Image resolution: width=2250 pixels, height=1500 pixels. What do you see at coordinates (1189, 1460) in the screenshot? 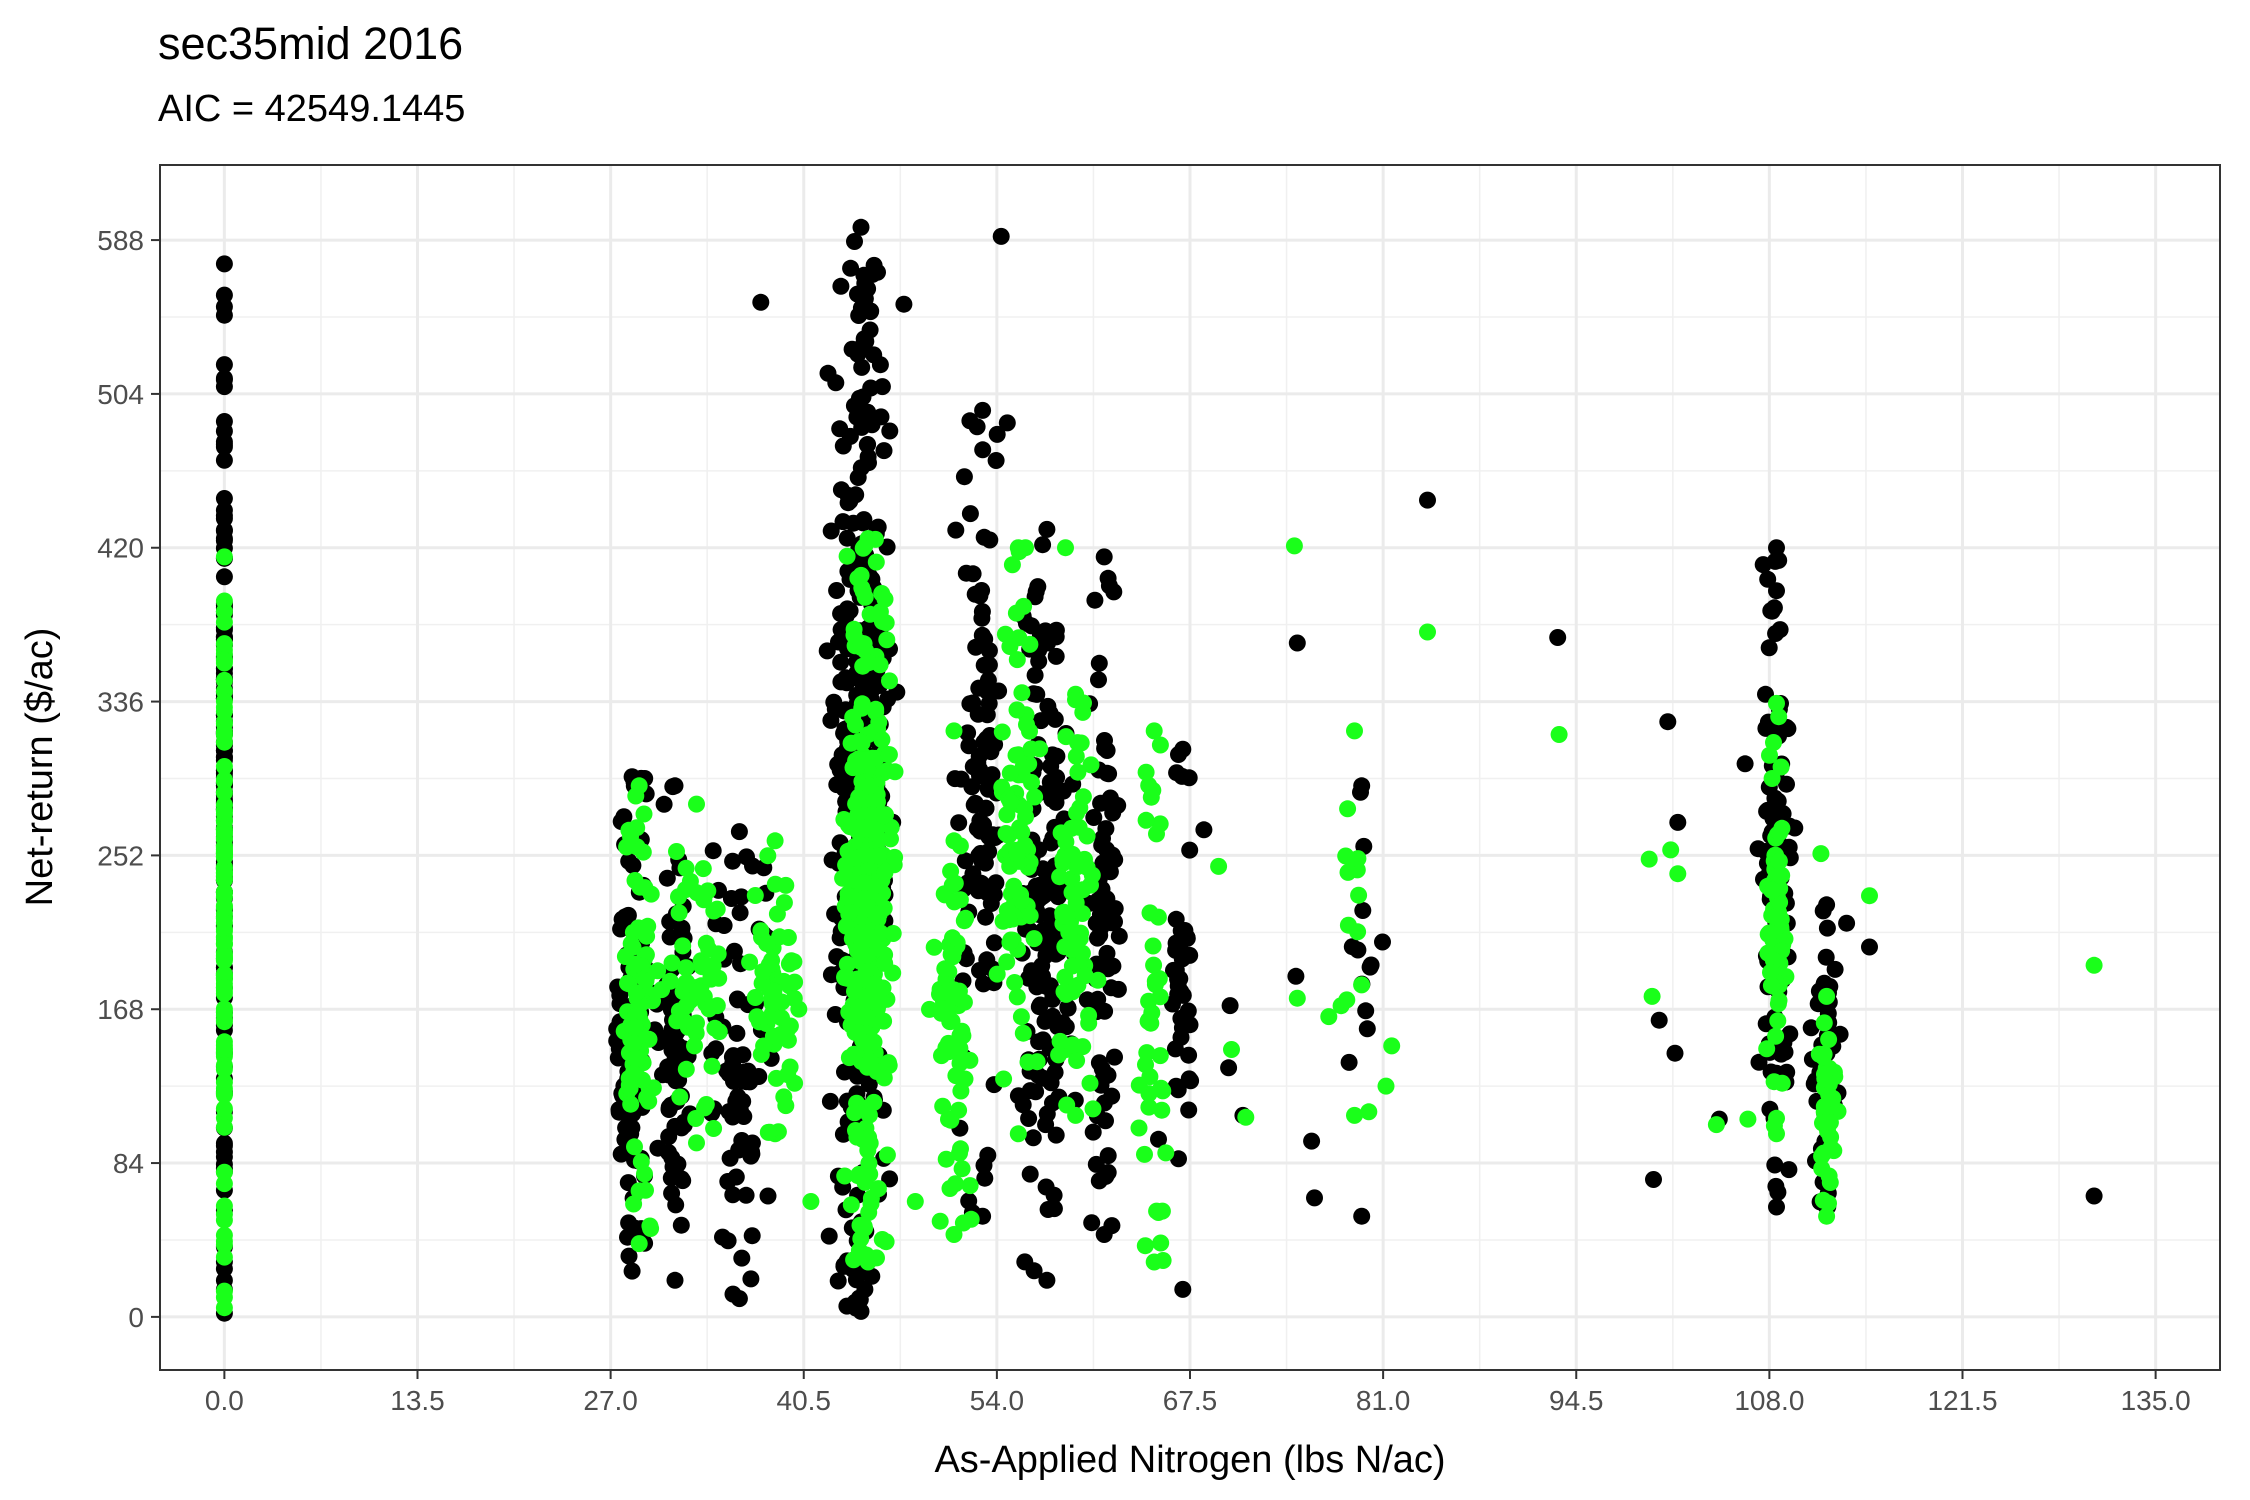
I see `x-axis-title: As-Applied Nitrogen (lbs N/ac)` at bounding box center [1189, 1460].